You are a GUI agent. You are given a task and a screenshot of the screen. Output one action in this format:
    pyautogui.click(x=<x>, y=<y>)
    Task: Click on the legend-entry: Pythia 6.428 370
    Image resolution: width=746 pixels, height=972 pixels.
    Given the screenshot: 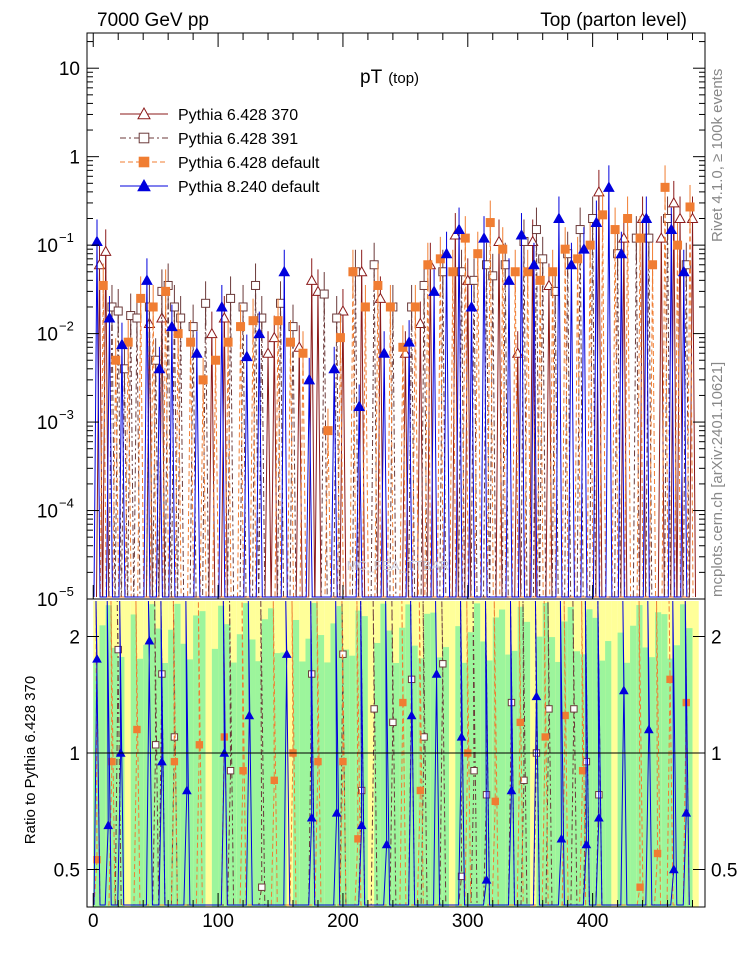 What is the action you would take?
    pyautogui.click(x=209, y=115)
    